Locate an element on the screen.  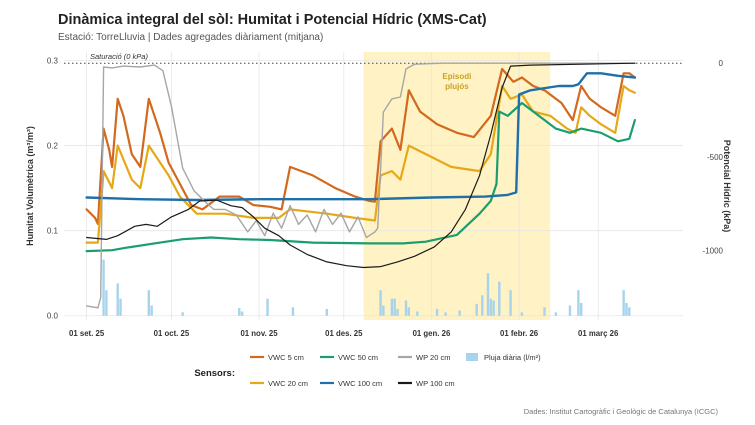
x-tick-label: 01 oct. 25 is located at coordinates (172, 333).